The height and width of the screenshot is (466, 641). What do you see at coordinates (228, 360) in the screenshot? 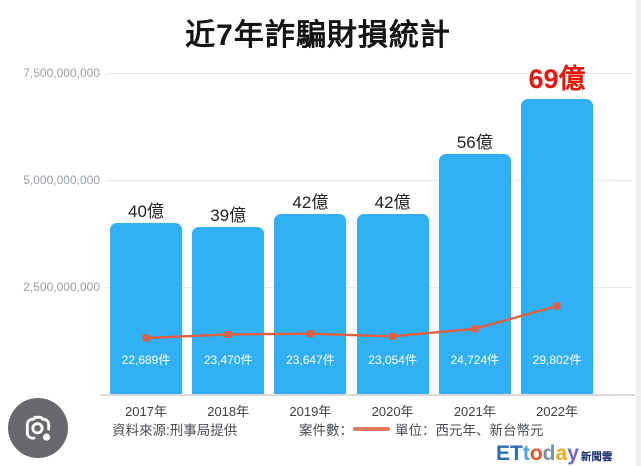
I see `case-count-label-2018年: 23,470件` at bounding box center [228, 360].